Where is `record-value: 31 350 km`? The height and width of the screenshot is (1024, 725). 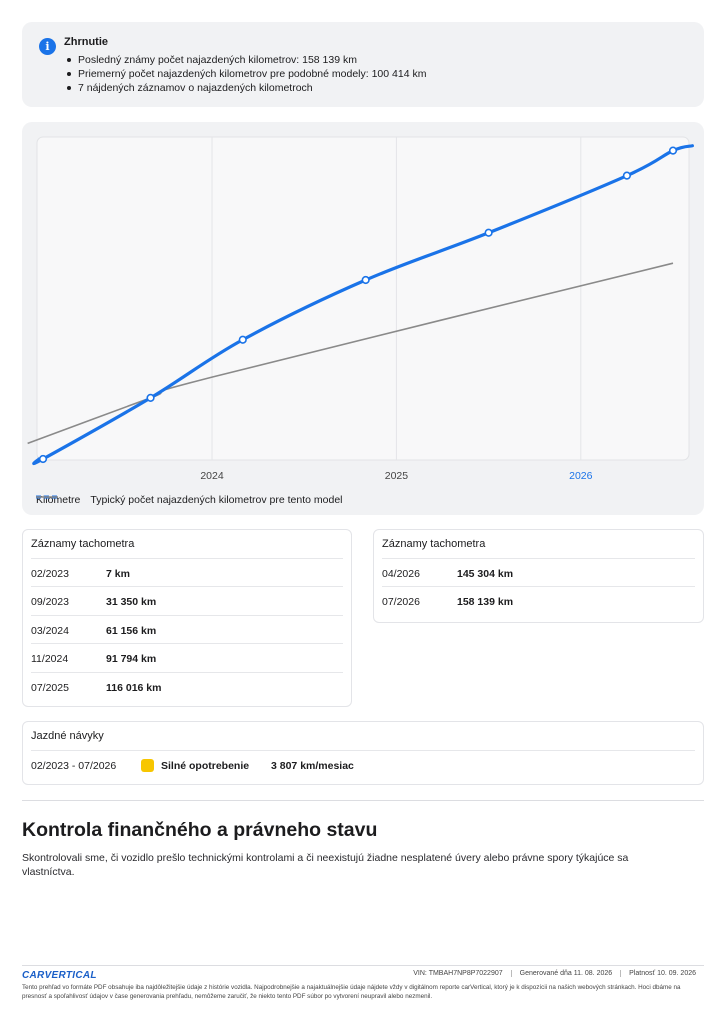 record-value: 31 350 km is located at coordinates (131, 602).